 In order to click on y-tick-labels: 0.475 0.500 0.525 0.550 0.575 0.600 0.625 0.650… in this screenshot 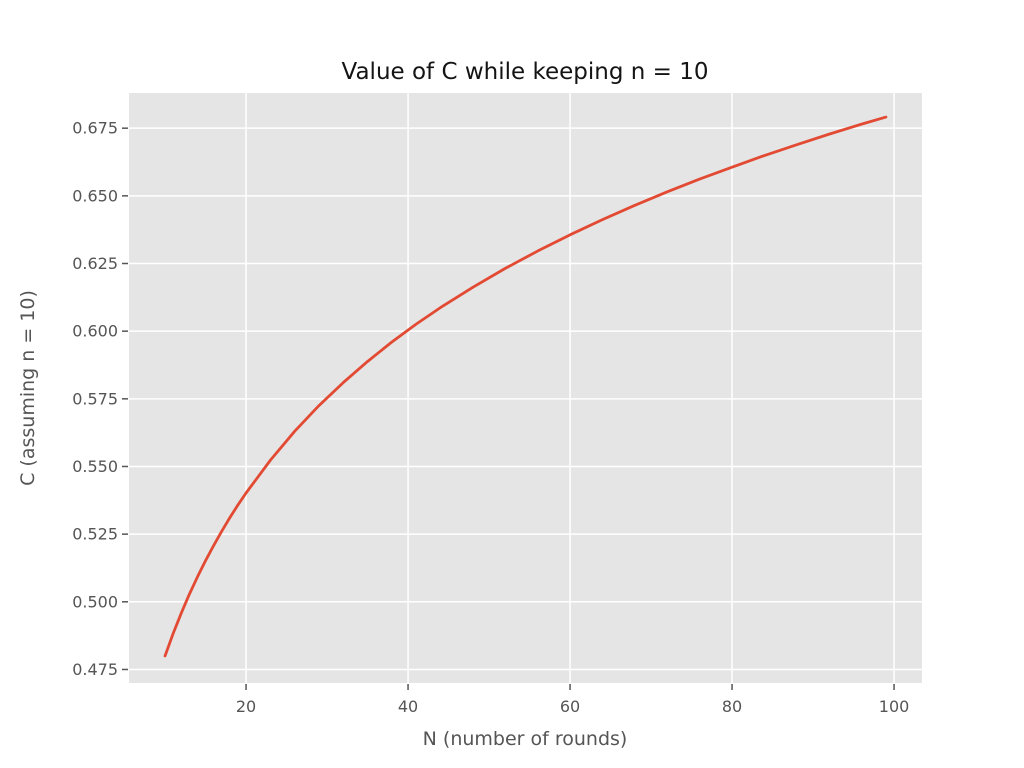, I will do `click(95, 399)`.